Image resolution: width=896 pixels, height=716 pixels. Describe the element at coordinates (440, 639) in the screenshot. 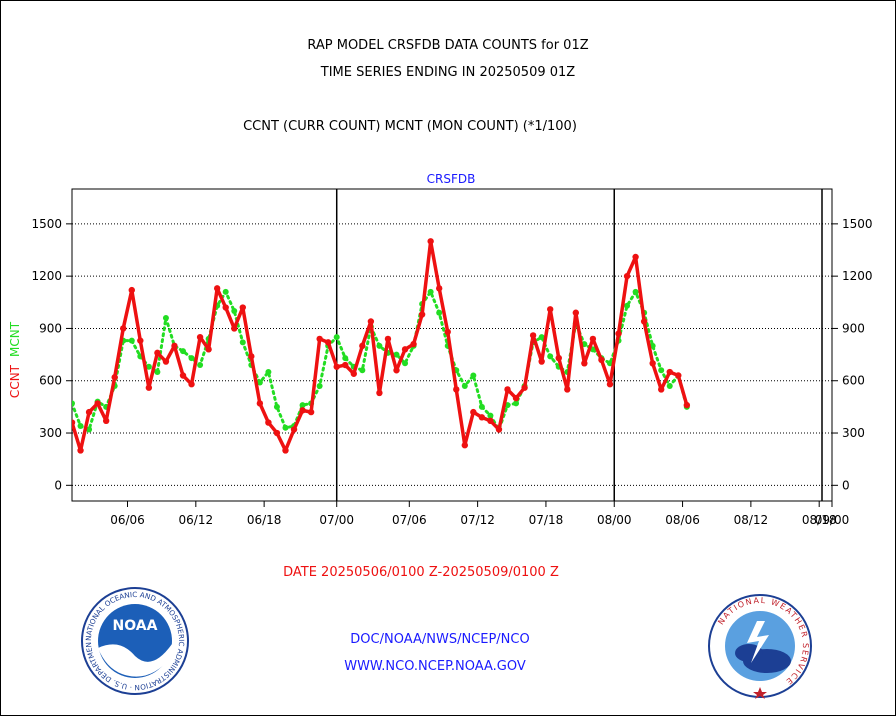

I see `org-path: DOC/NOAA/NWS/NCEP/NCO` at that location.